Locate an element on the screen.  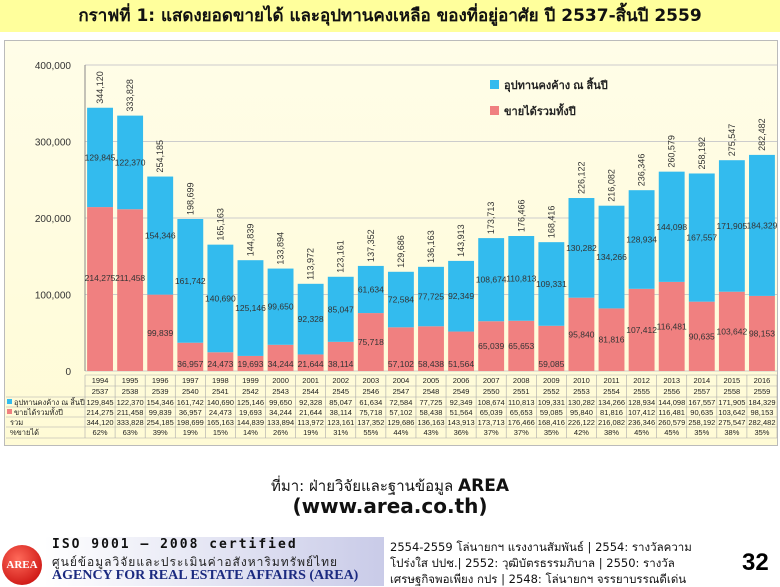
data-label-supply: 161,742 is located at coordinates (190, 281).